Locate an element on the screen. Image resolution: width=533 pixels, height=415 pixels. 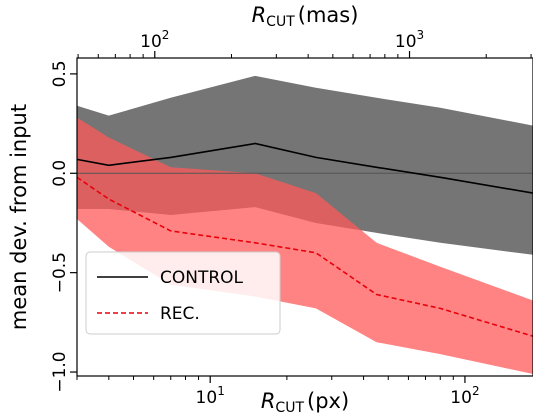
legend-label-rec: REC. is located at coordinates (180, 314).